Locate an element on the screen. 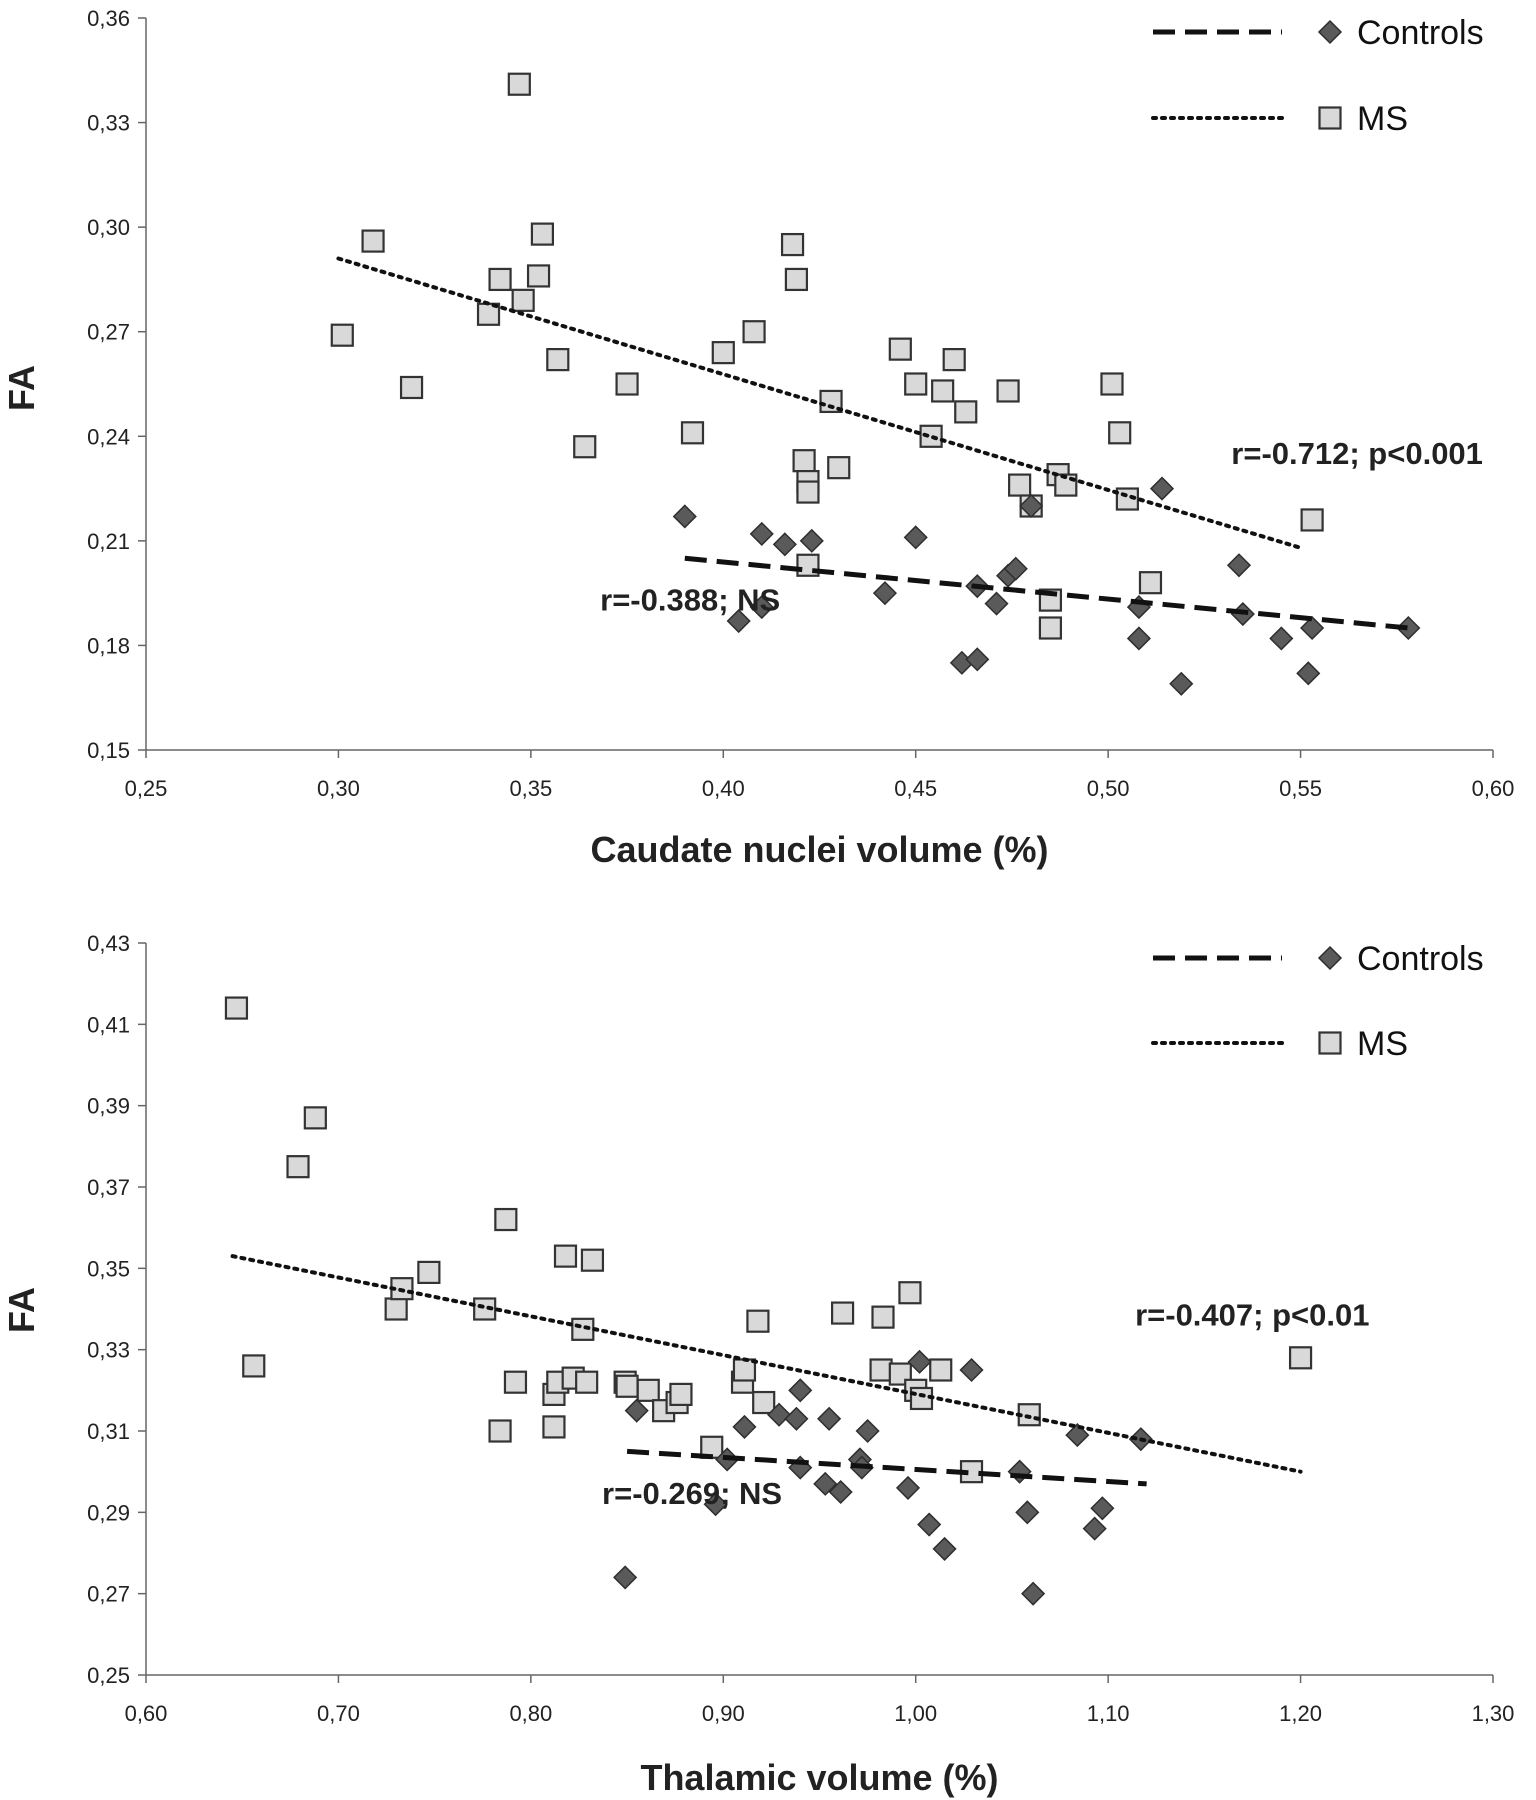 Image resolution: width=1536 pixels, height=1800 pixels. correlation-annotation: r=-0.388; NS is located at coordinates (690, 600).